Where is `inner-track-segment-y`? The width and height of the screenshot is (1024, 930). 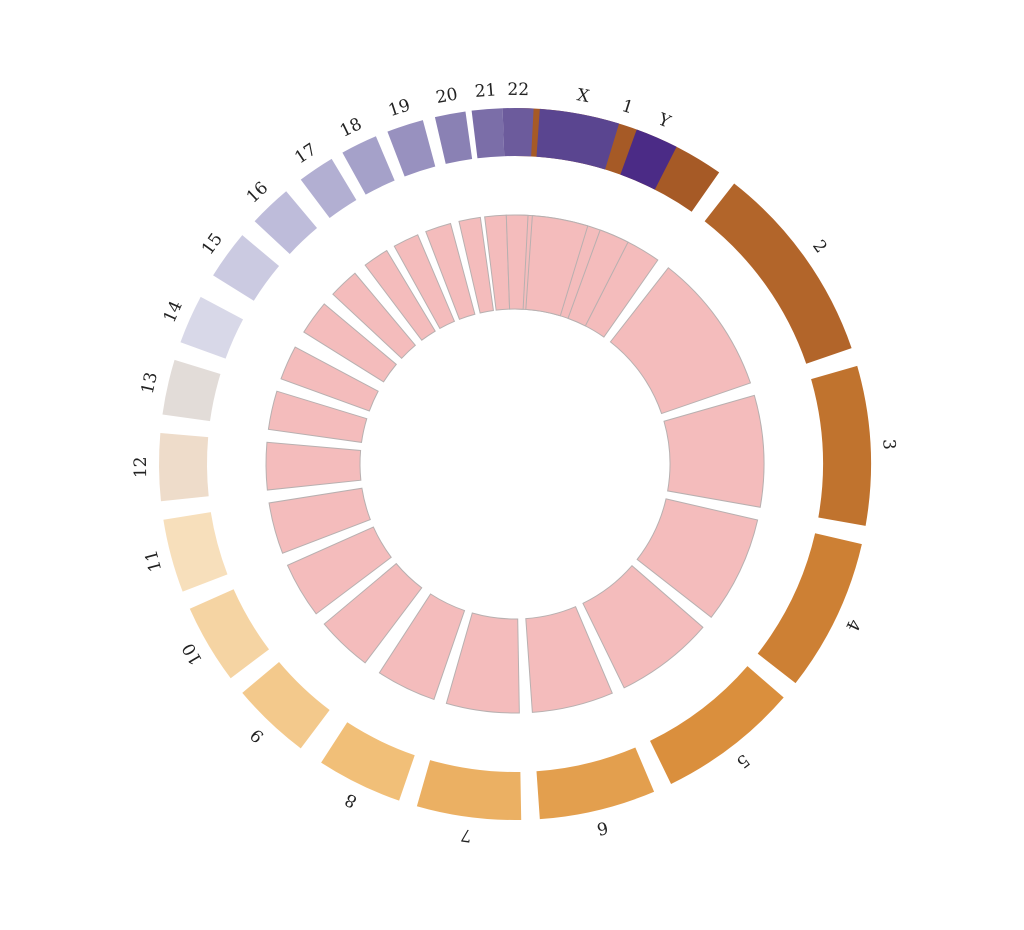 inner-track-segment-y is located at coordinates (598, 278).